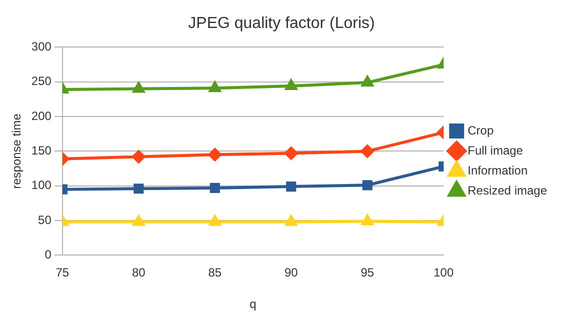 This screenshot has width=567, height=320. What do you see at coordinates (508, 190) in the screenshot?
I see `legend-label: Resized image` at bounding box center [508, 190].